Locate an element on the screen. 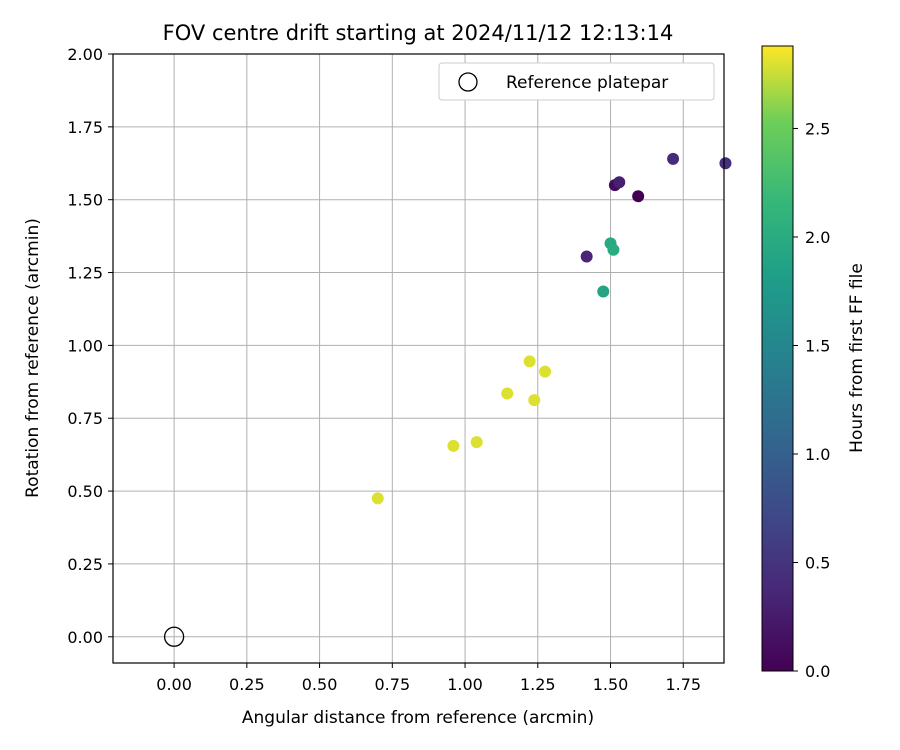 The width and height of the screenshot is (900, 750). y-tick-label: 0.25 is located at coordinates (85, 564).